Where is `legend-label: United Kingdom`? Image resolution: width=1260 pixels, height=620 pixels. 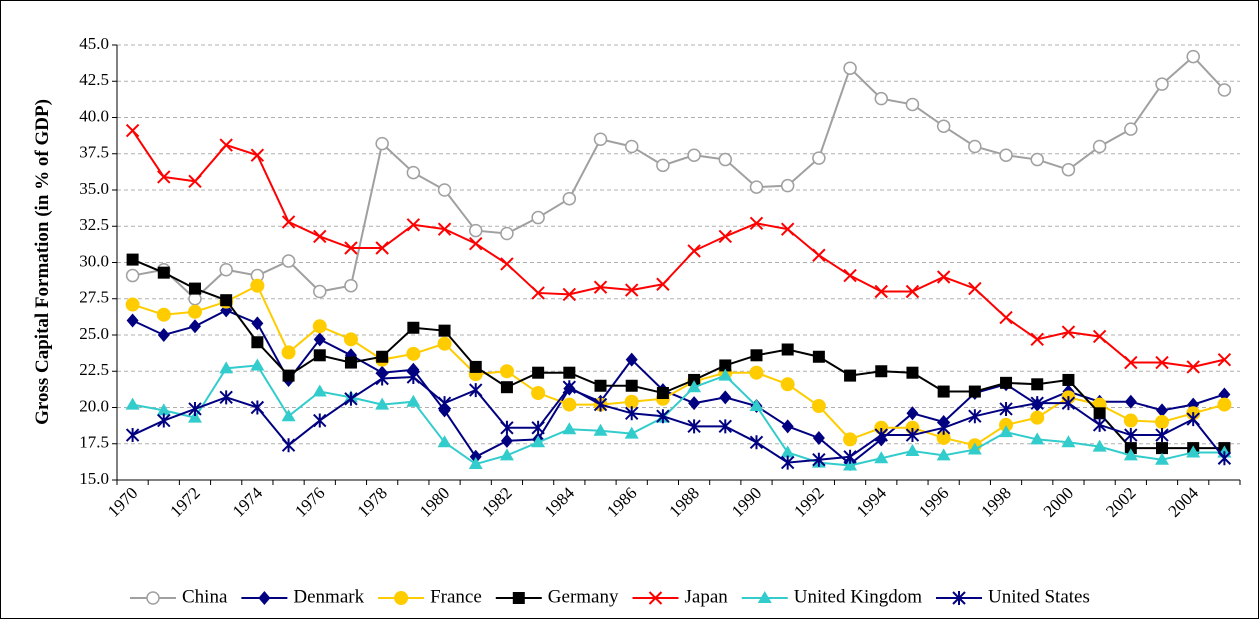
legend-label: United Kingdom is located at coordinates (858, 596).